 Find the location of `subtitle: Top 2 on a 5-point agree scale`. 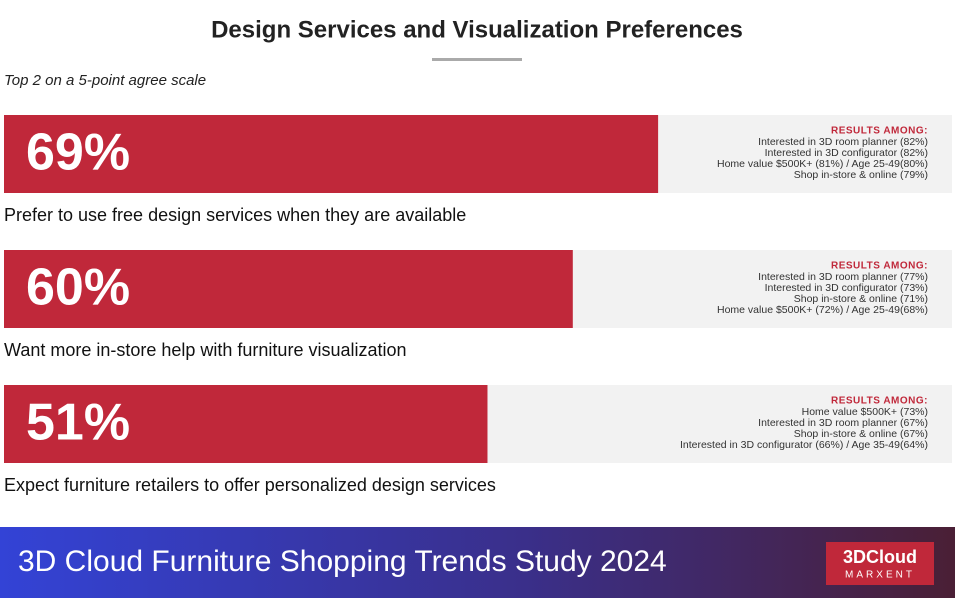

subtitle: Top 2 on a 5-point agree scale is located at coordinates (105, 80).